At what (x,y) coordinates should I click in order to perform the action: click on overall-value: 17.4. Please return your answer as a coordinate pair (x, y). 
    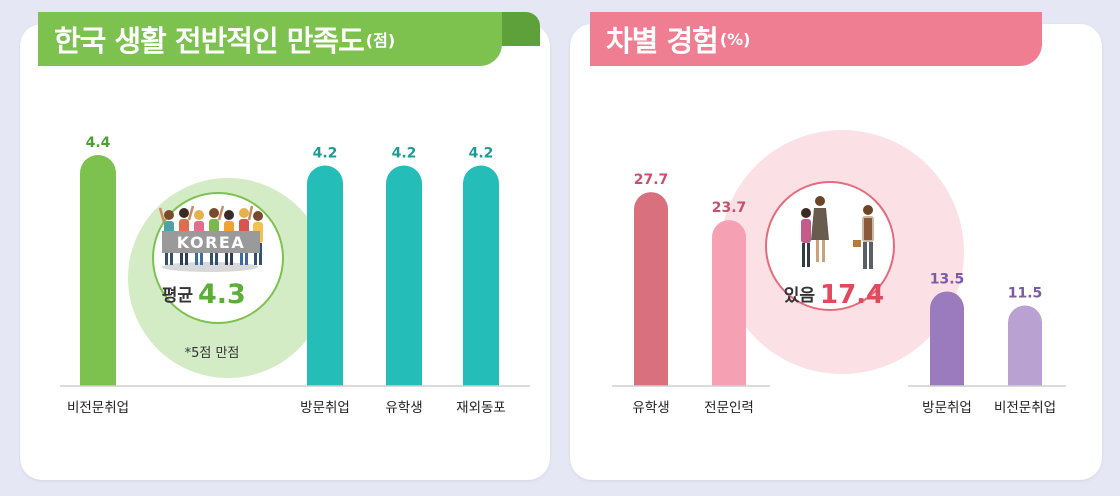
    Looking at the image, I should click on (852, 295).